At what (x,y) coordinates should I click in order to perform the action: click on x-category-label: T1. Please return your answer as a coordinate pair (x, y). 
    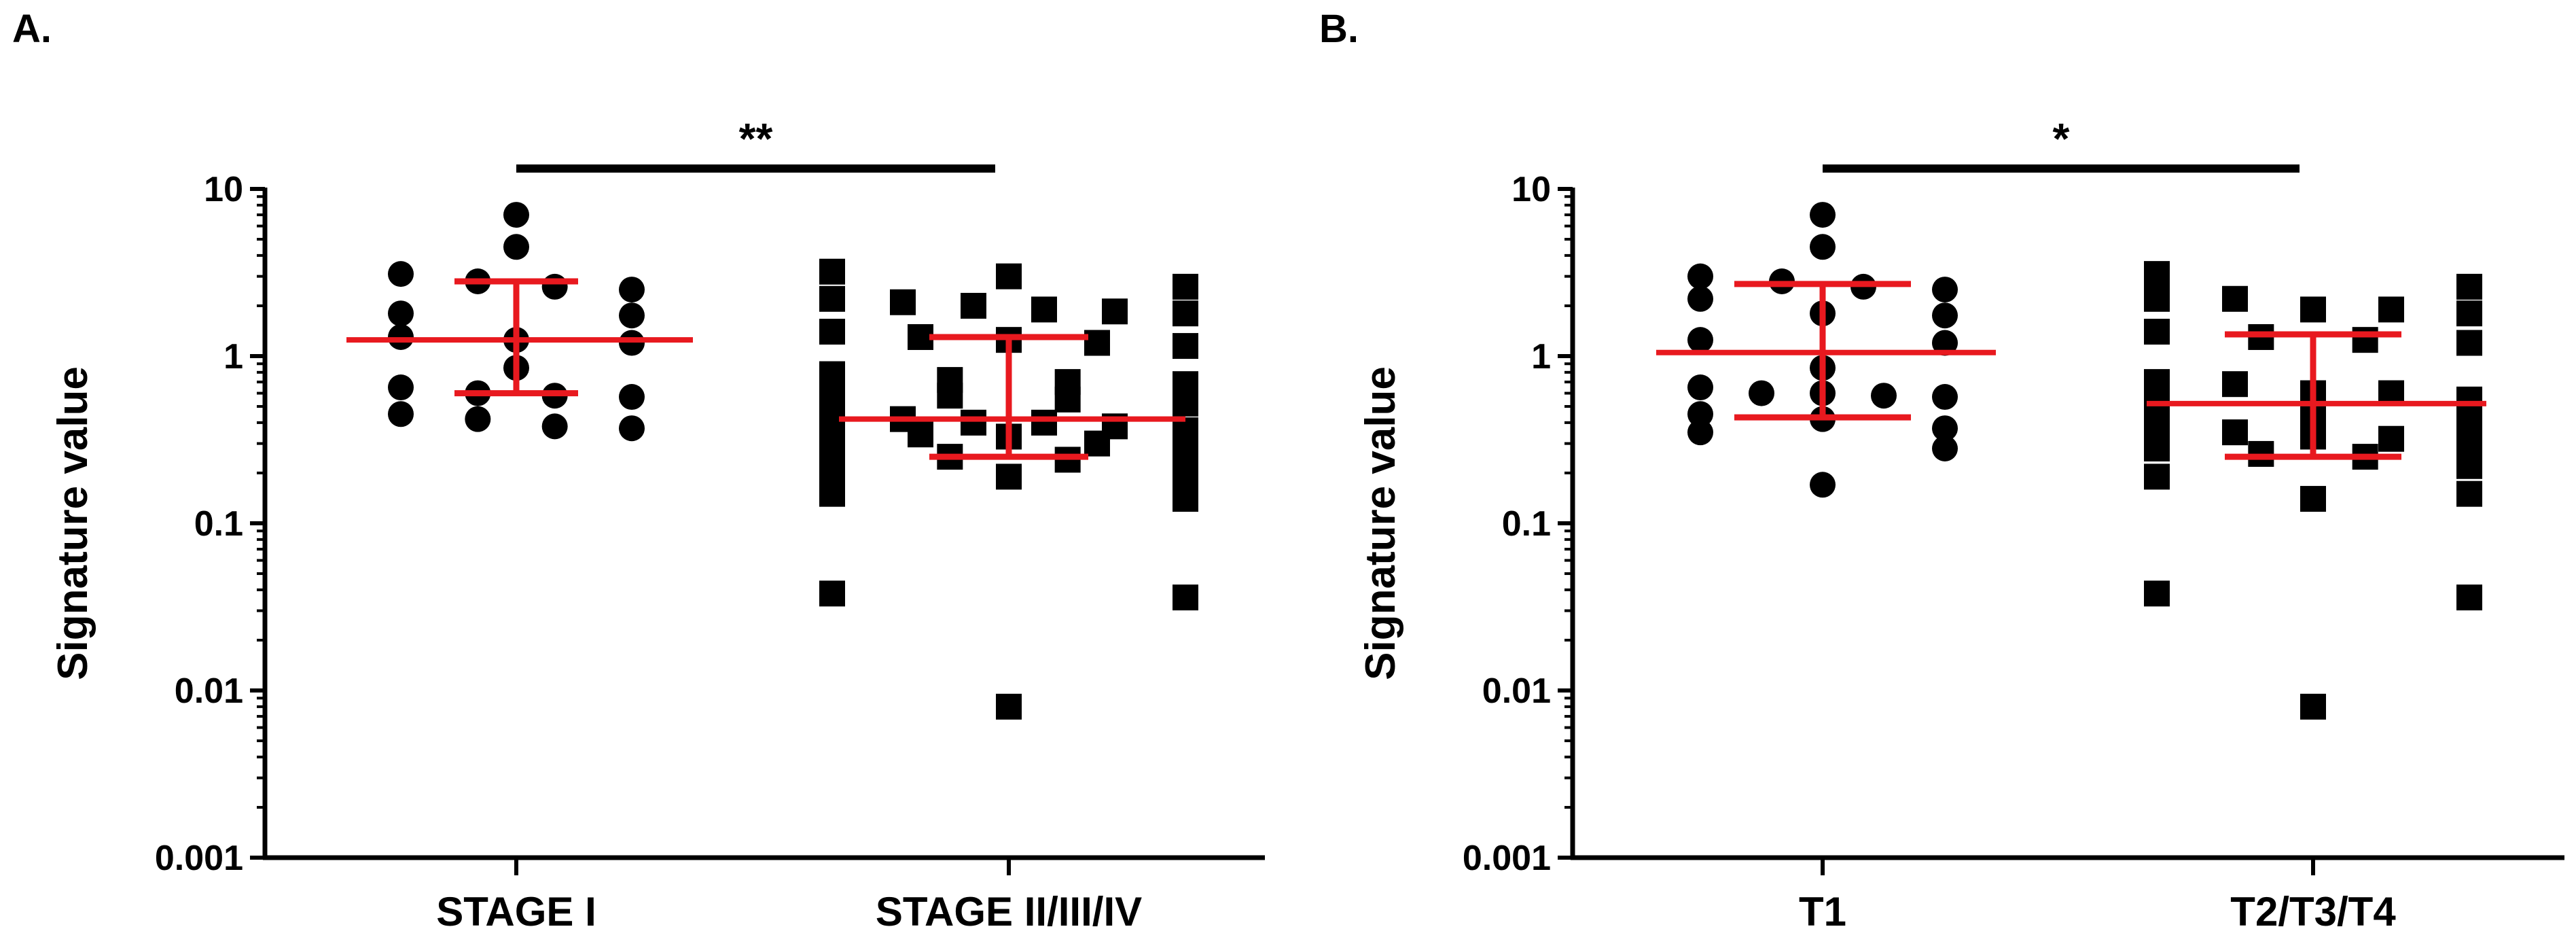
    Looking at the image, I should click on (1823, 911).